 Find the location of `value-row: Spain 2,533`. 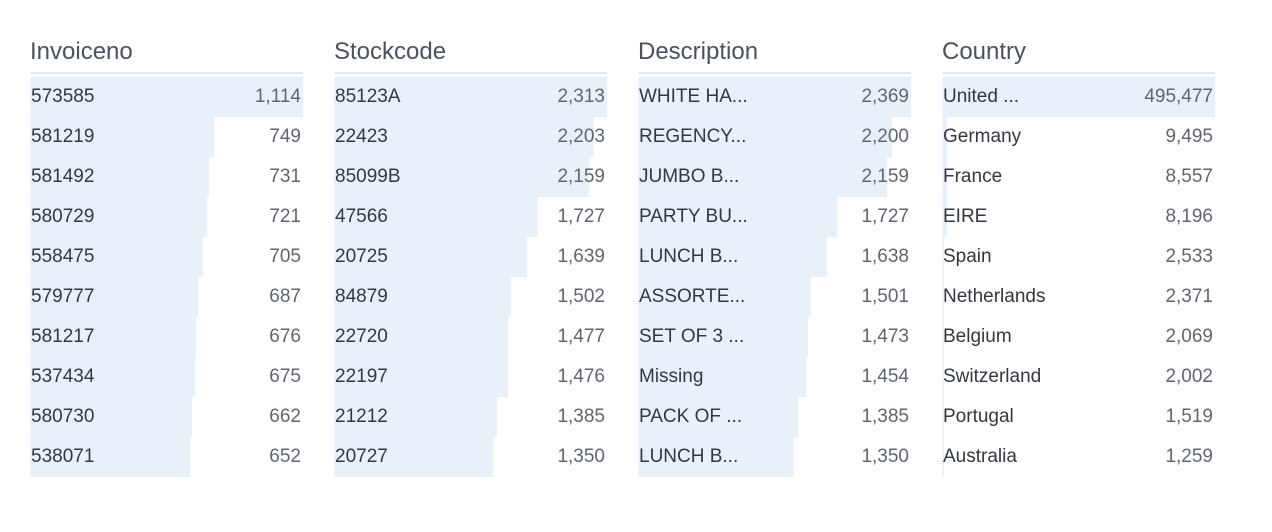

value-row: Spain 2,533 is located at coordinates (1078, 257).